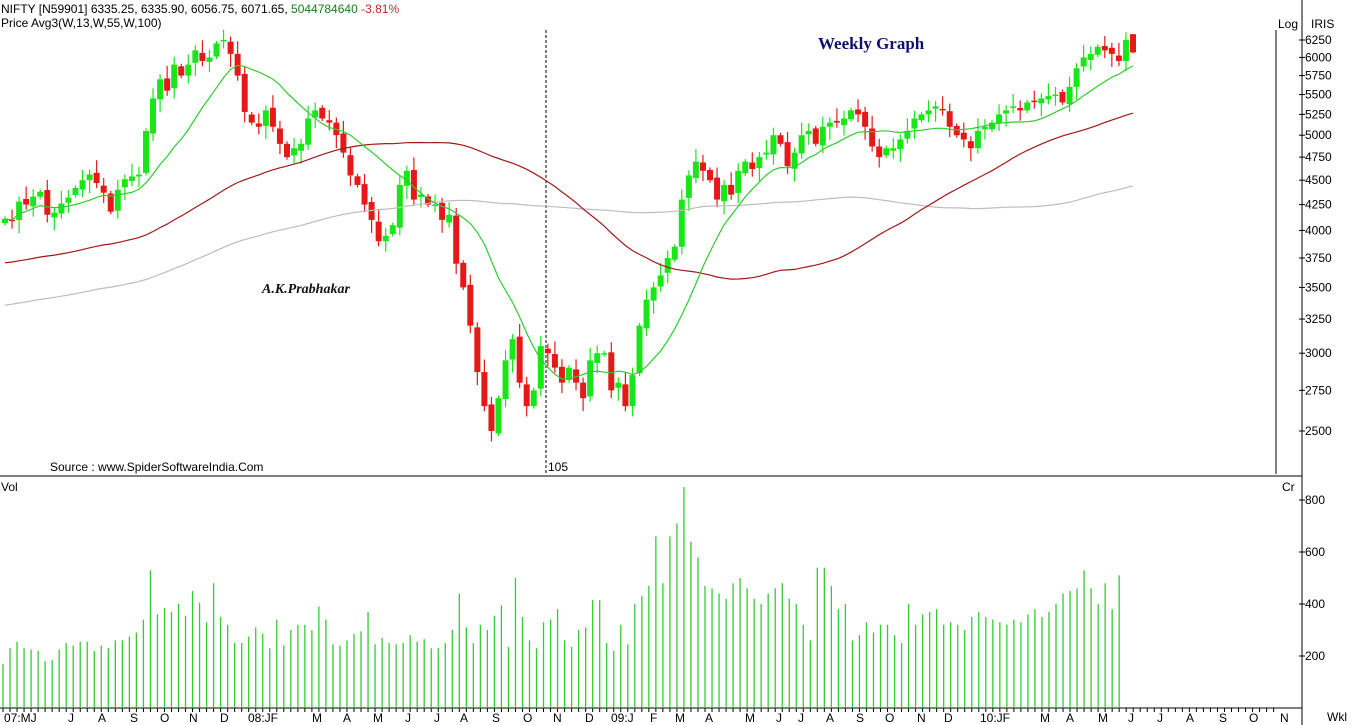 This screenshot has height=725, width=1352. I want to click on cursor-marker-label: 105, so click(558, 467).